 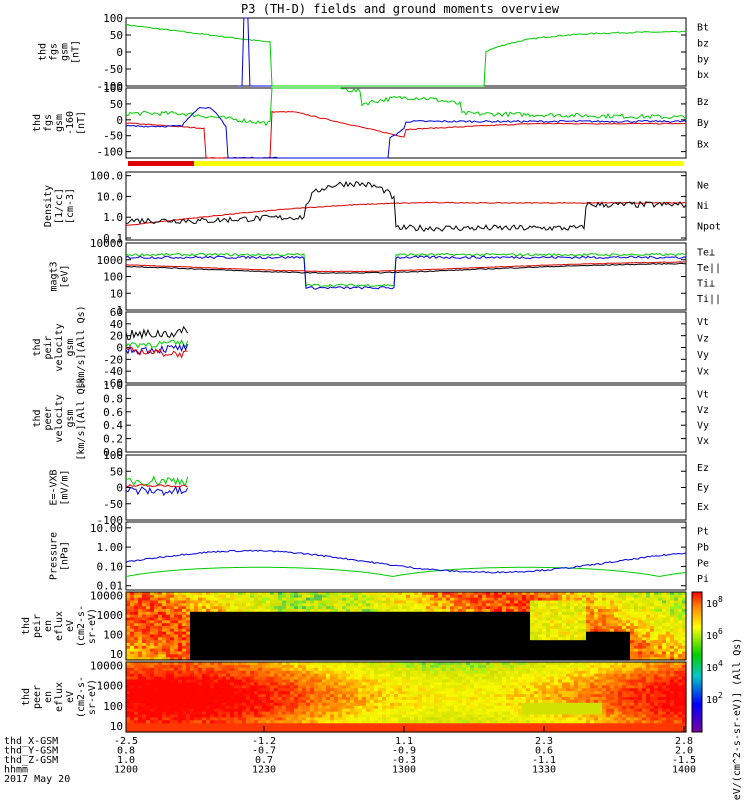 What do you see at coordinates (76, 52) in the screenshot?
I see `y-axis-label-line: [nT]` at bounding box center [76, 52].